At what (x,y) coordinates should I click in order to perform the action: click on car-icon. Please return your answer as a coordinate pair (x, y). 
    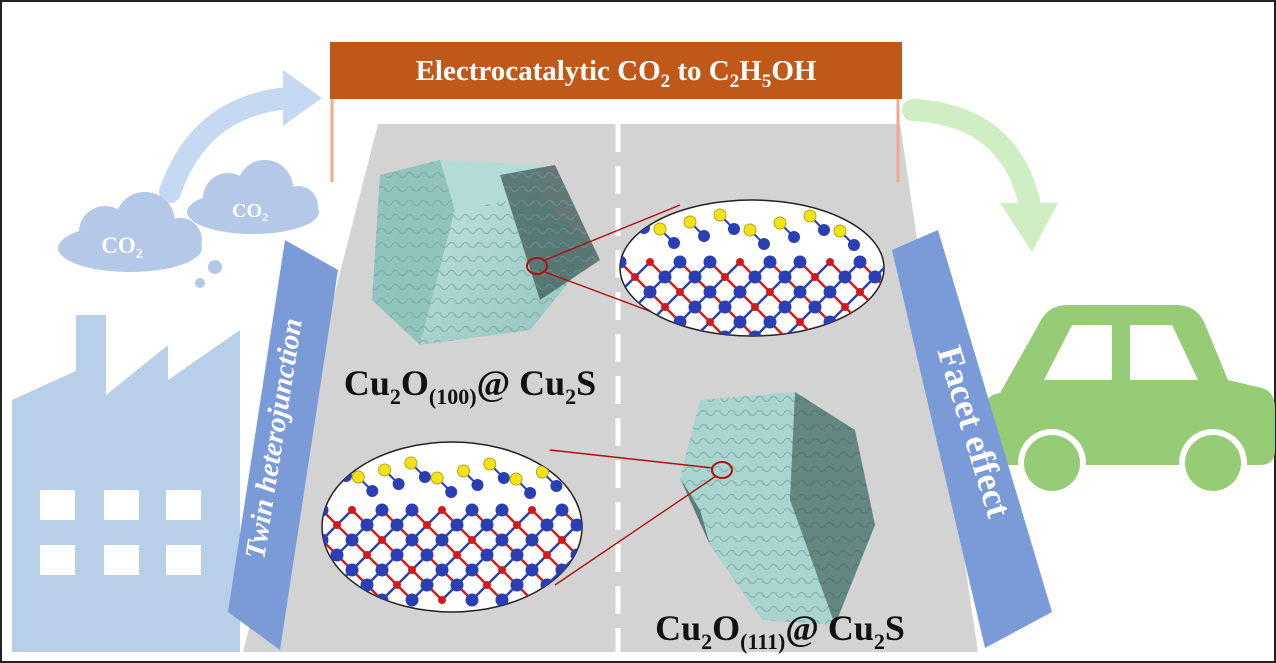
    Looking at the image, I should click on (1130, 401).